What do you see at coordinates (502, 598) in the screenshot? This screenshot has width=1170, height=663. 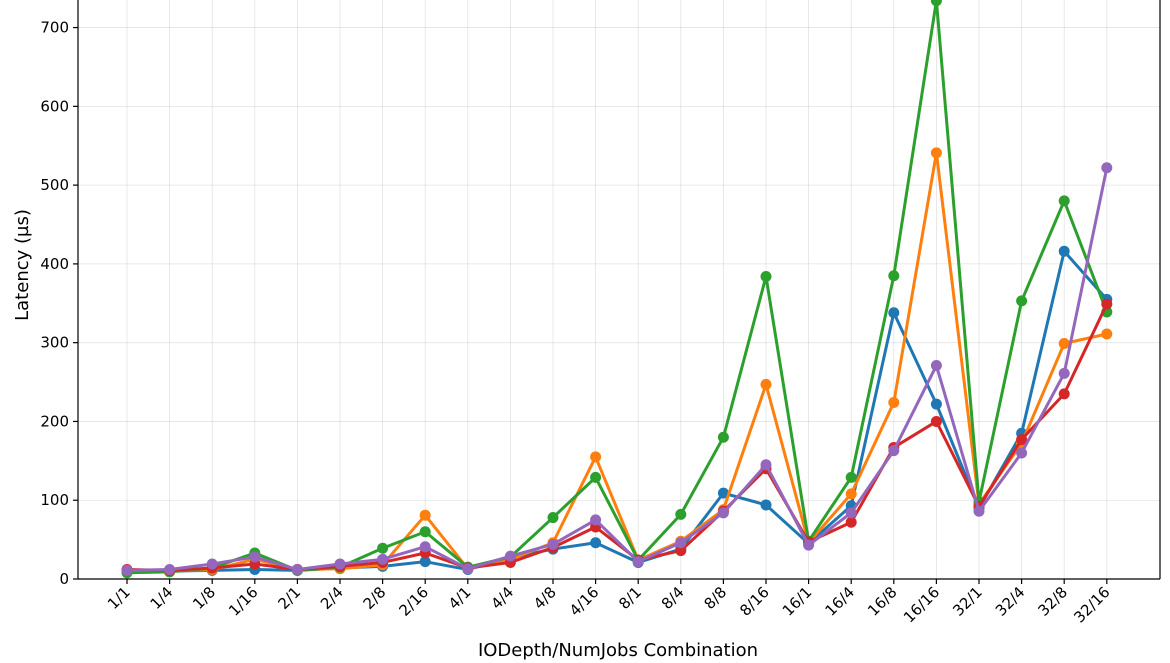 I see `x-tick-label: 4/4` at bounding box center [502, 598].